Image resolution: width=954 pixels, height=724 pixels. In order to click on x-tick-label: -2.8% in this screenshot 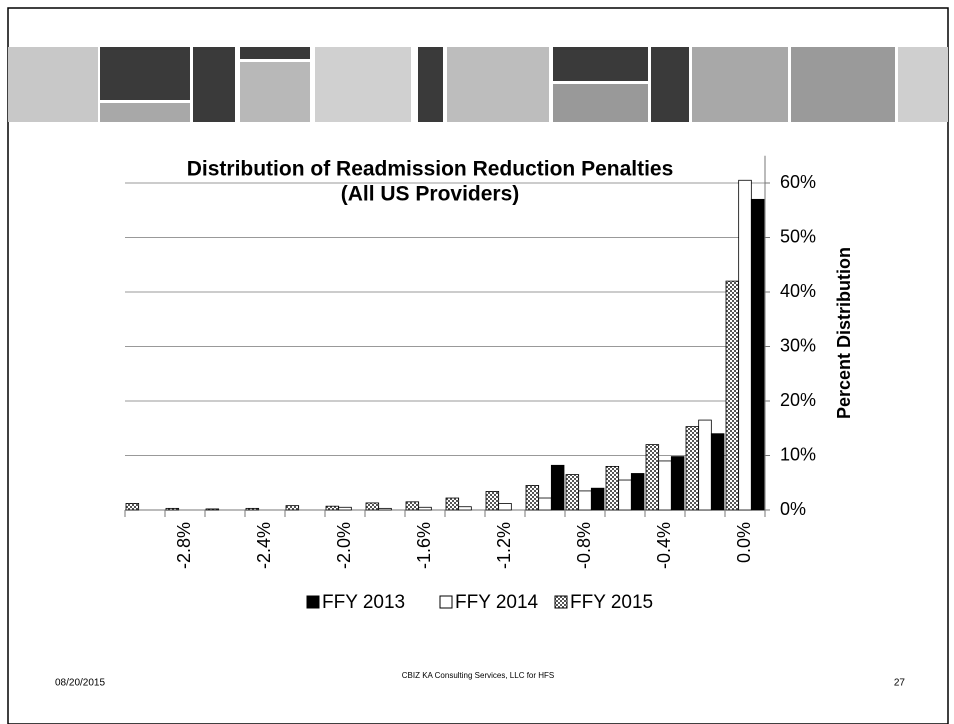, I will do `click(184, 545)`.